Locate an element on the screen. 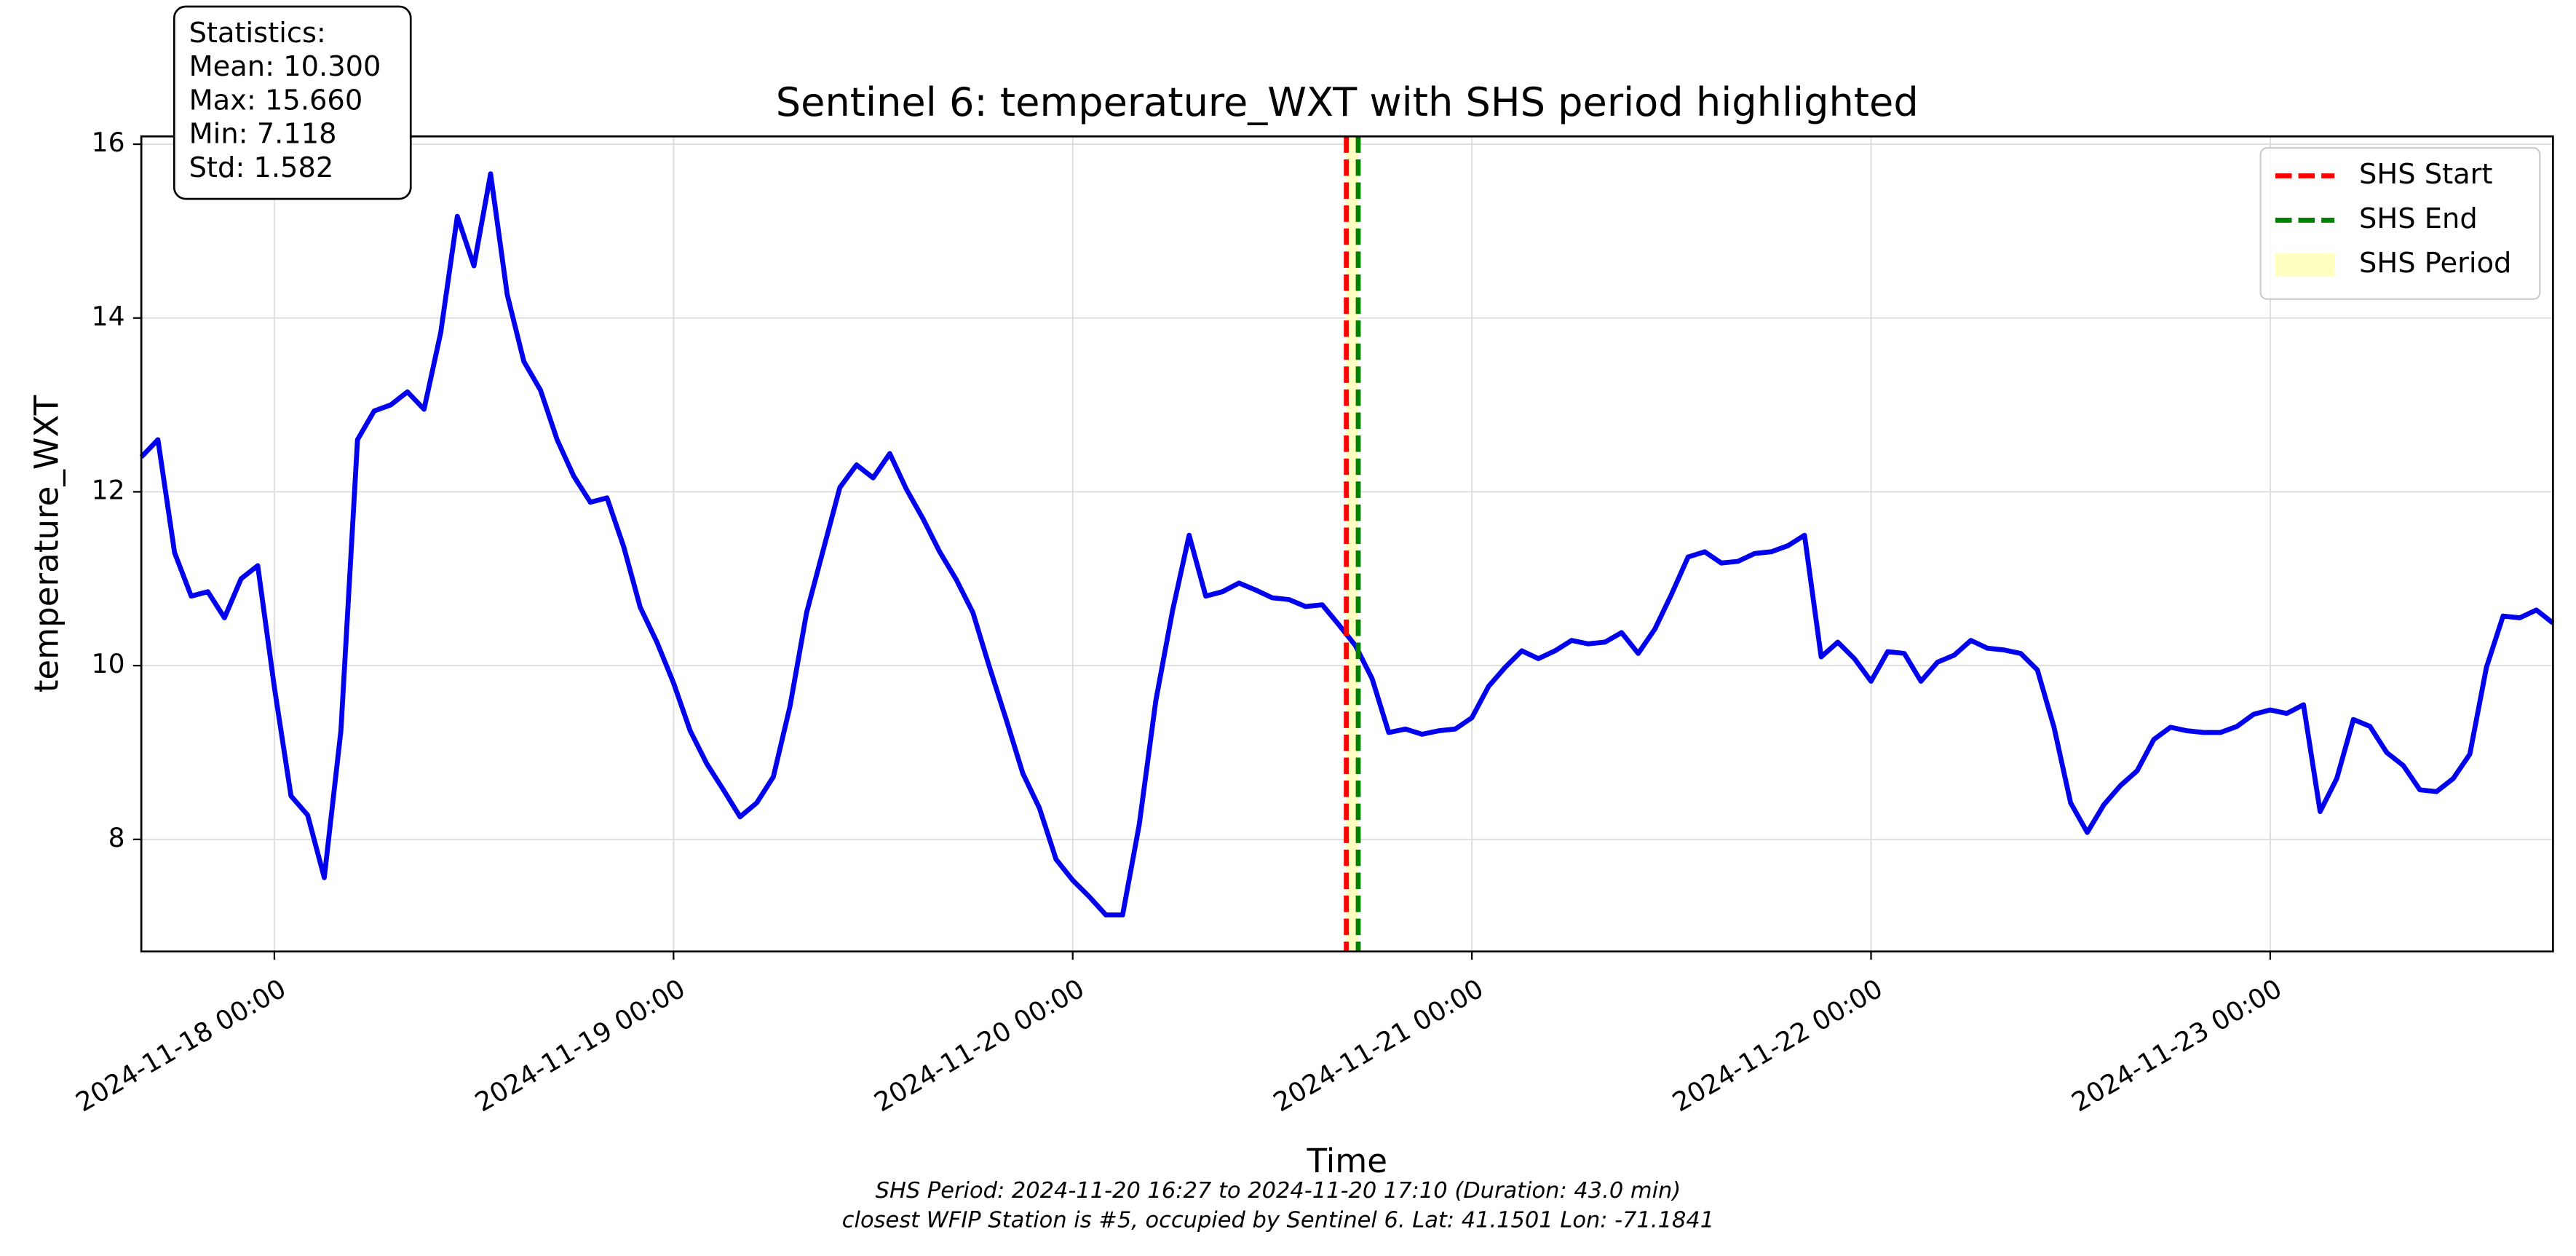 Image resolution: width=2576 pixels, height=1256 pixels. stats-text: Max: 15.660 is located at coordinates (276, 100).